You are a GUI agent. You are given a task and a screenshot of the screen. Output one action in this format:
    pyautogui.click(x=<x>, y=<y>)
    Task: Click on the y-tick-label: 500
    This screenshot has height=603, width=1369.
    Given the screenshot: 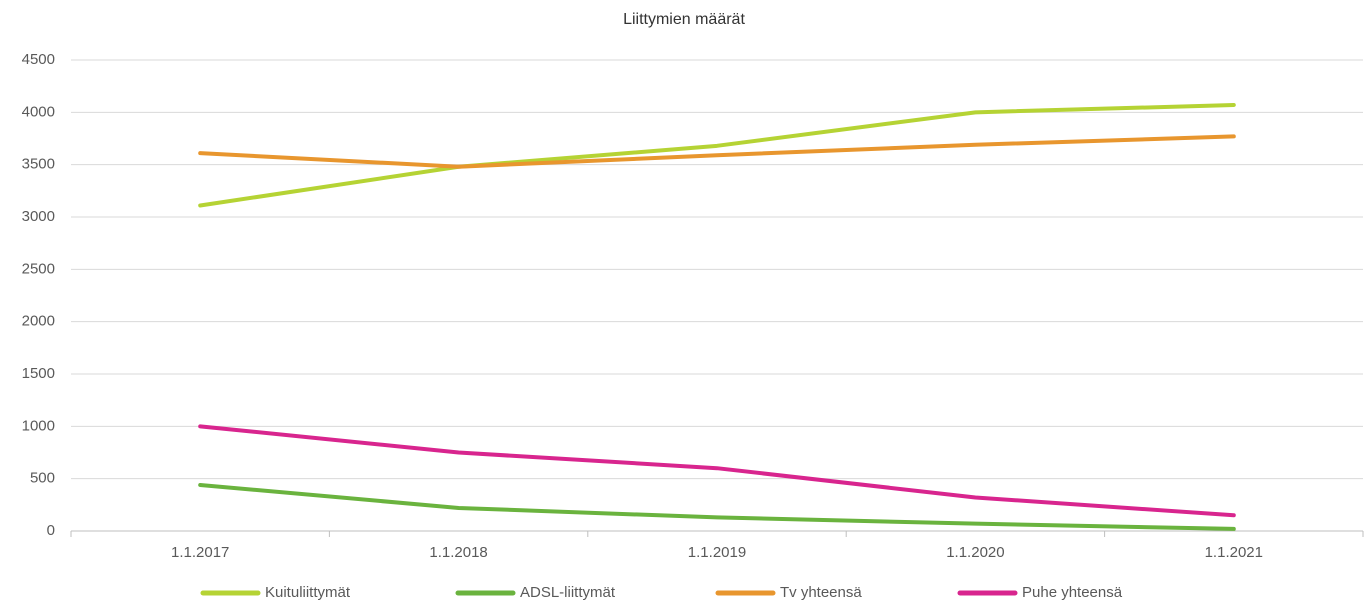 What is the action you would take?
    pyautogui.click(x=42, y=478)
    